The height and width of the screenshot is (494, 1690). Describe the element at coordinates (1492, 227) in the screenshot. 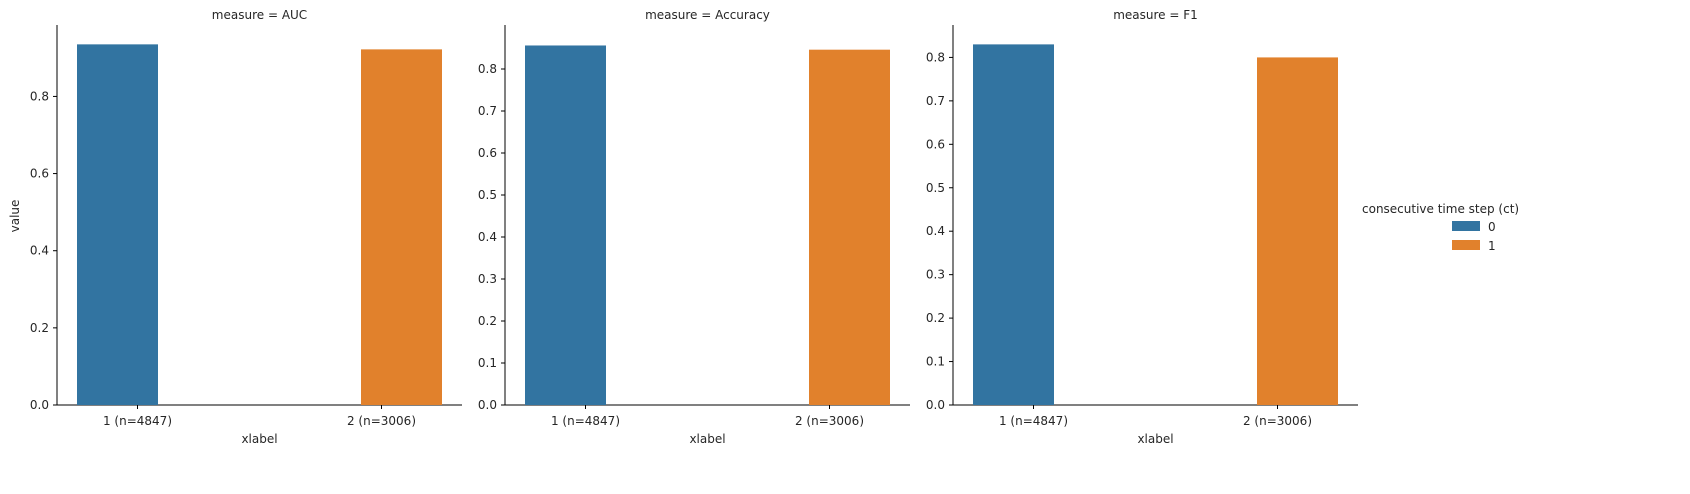

I see `legend-label: 0` at that location.